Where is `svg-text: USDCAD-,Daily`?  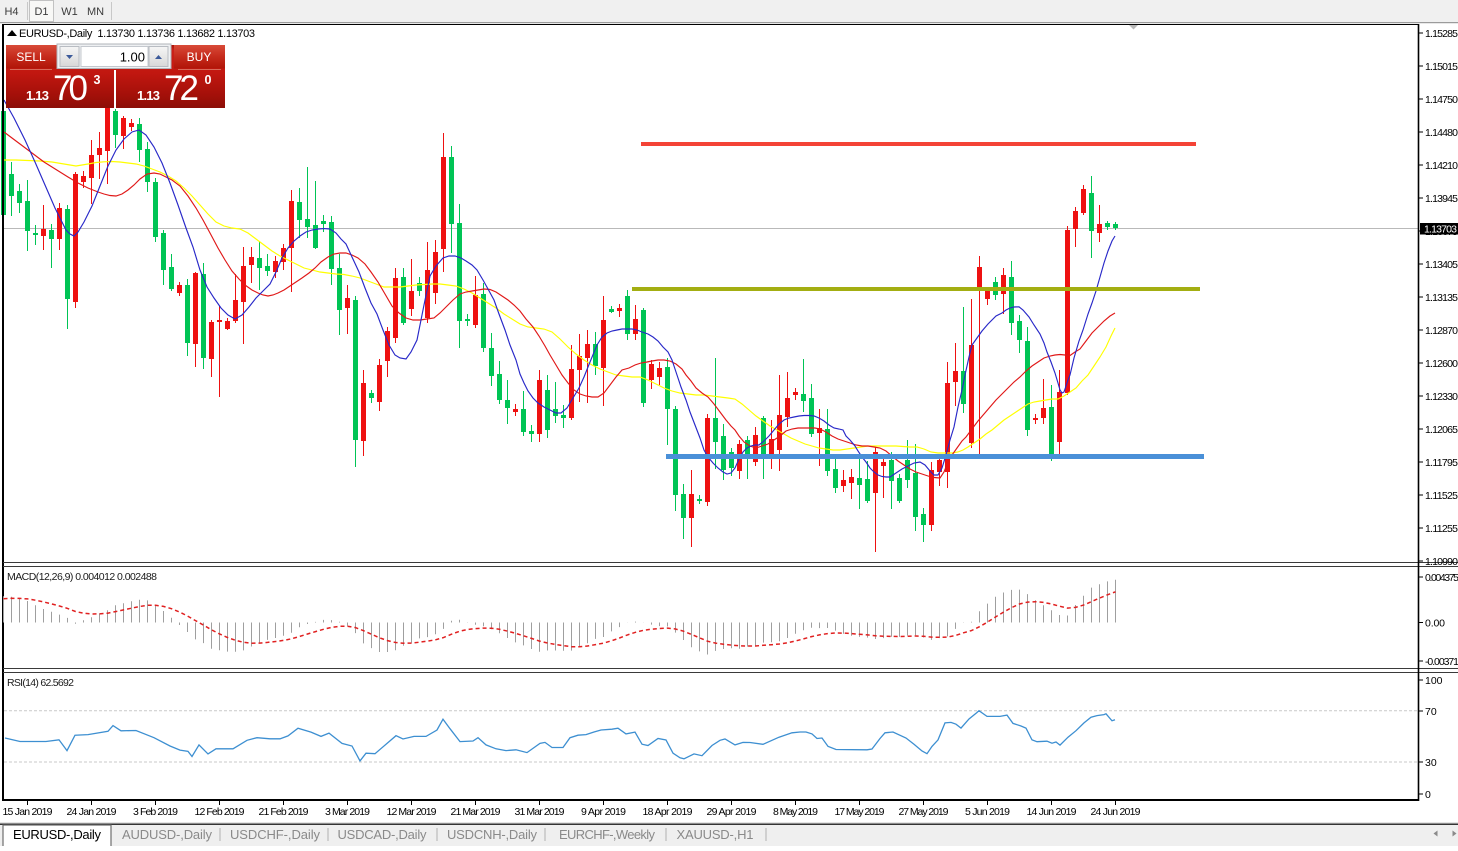
svg-text: USDCAD-,Daily is located at coordinates (383, 834).